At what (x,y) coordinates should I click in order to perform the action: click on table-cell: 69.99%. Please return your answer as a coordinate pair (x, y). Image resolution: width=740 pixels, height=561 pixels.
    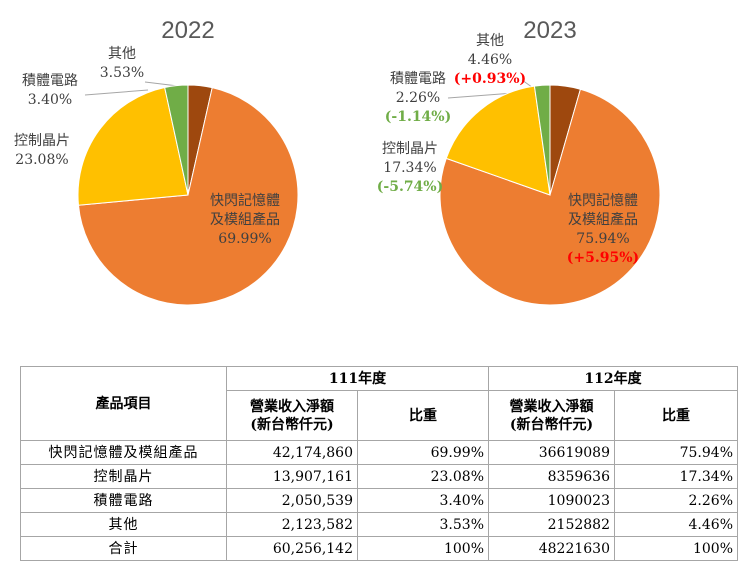
    Looking at the image, I should click on (423, 452).